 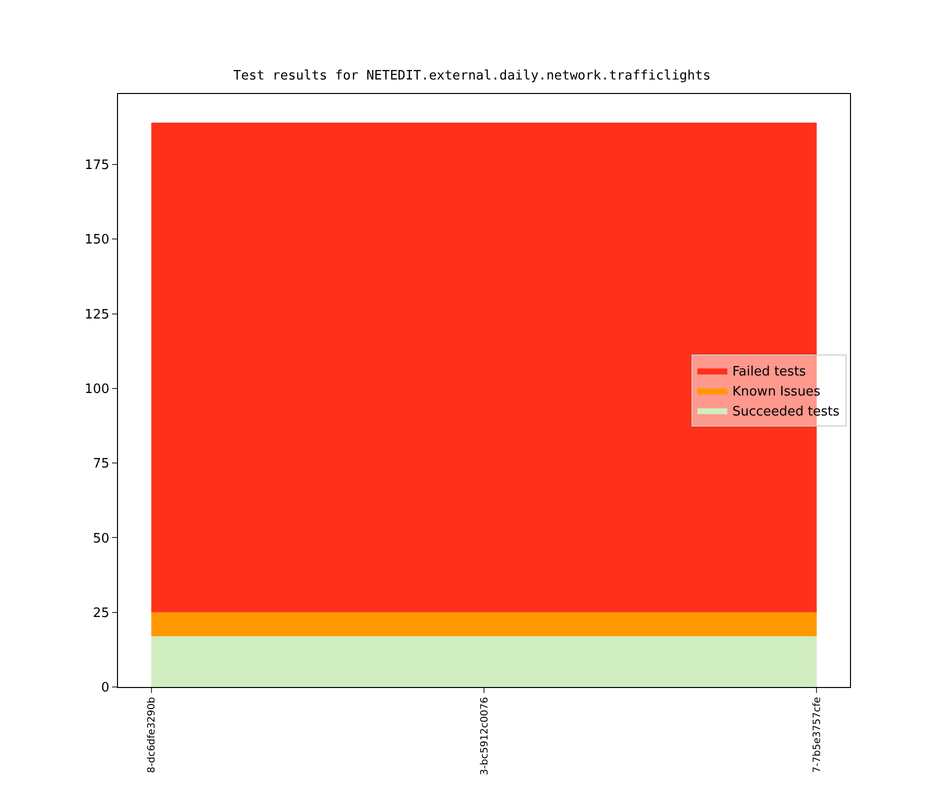 I want to click on legend-label: Known Issues, so click(x=776, y=392).